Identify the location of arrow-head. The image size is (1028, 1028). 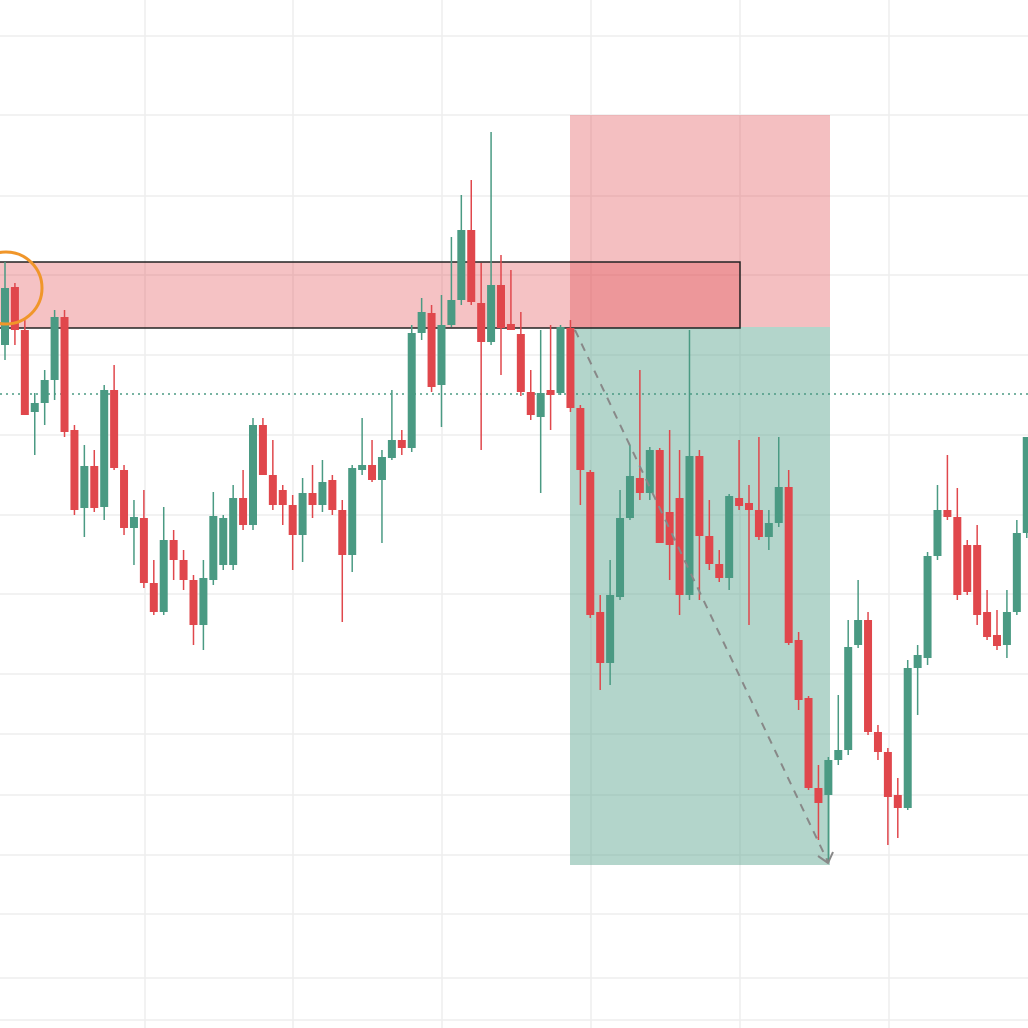
(825, 858).